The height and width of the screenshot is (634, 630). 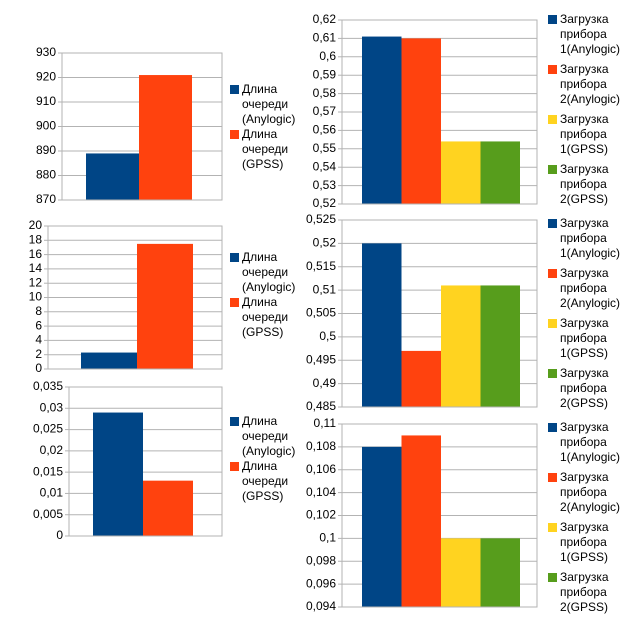 What do you see at coordinates (321, 515) in the screenshot?
I see `y-tick-label: 0,102` at bounding box center [321, 515].